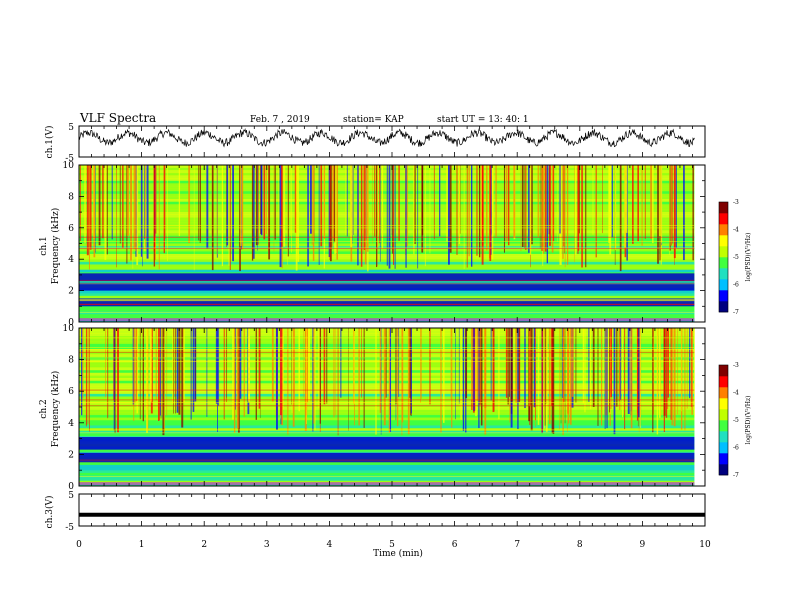 The height and width of the screenshot is (612, 792). What do you see at coordinates (386, 137) in the screenshot?
I see `ch1-voltage-trace` at bounding box center [386, 137].